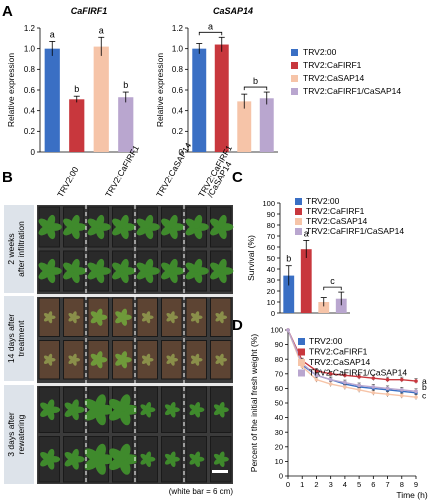 This screenshot has width=428, height=500. I want to click on y-tick-label: 40, so click(279, 417).